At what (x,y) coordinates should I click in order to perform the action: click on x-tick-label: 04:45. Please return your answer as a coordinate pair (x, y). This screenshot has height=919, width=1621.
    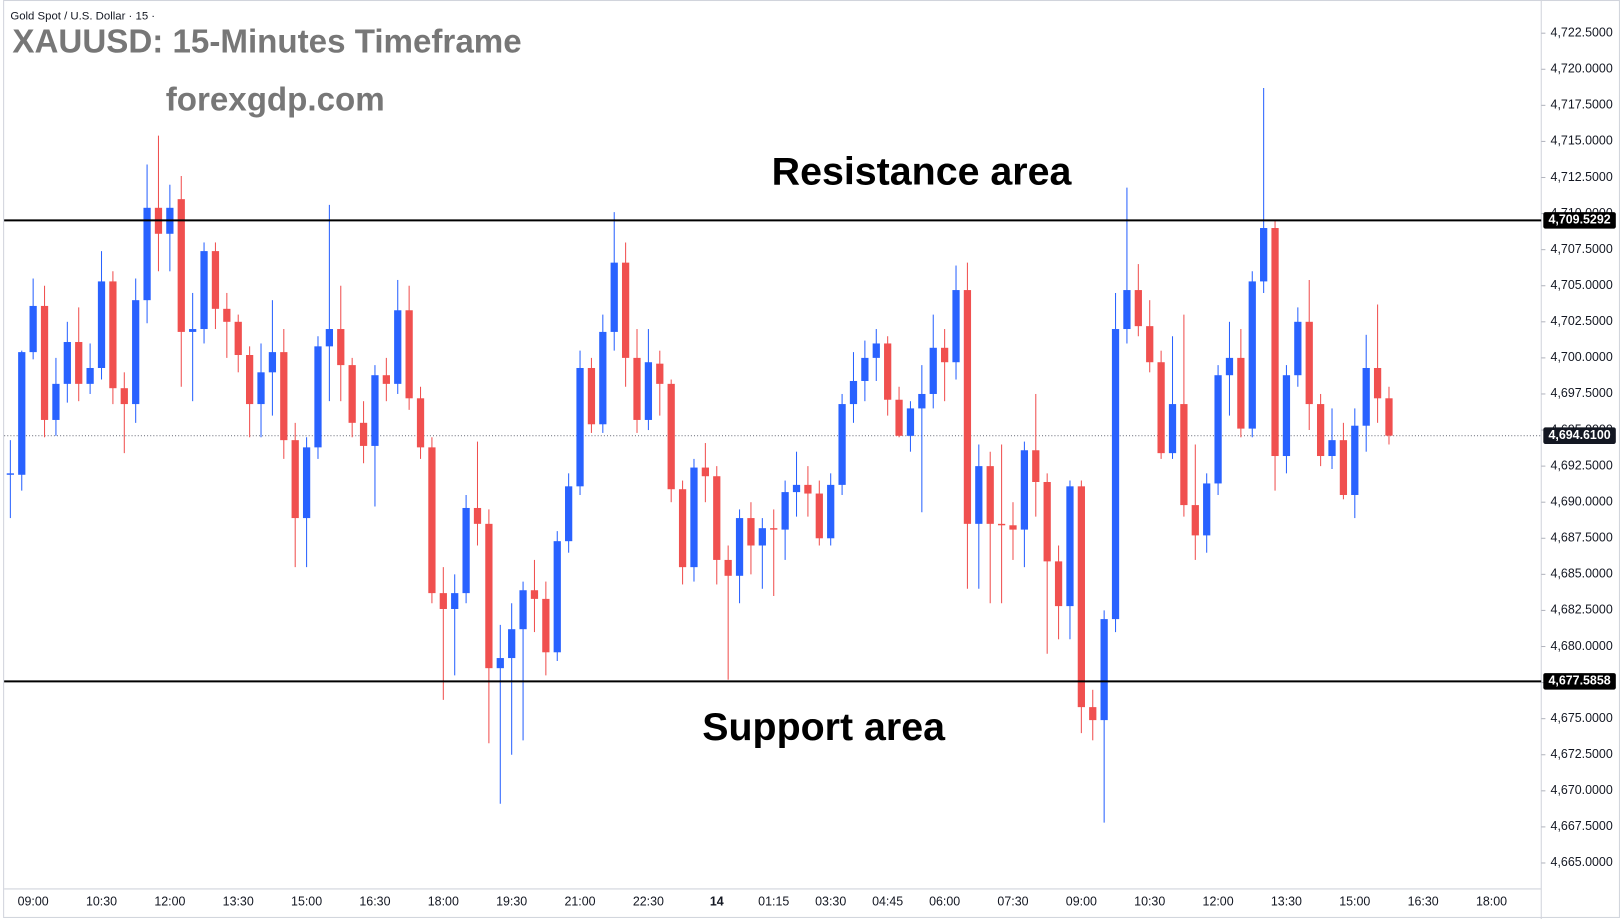
    Looking at the image, I should click on (887, 902).